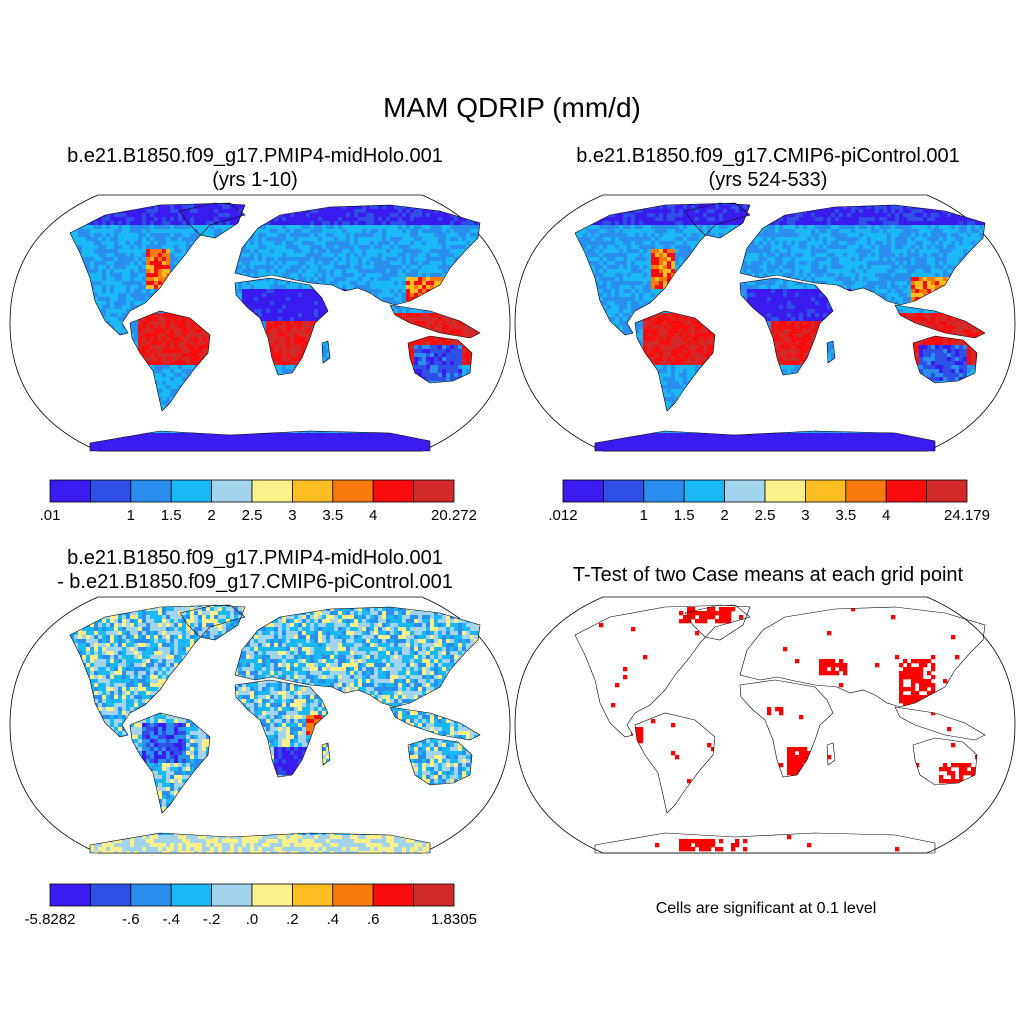  What do you see at coordinates (512, 108) in the screenshot?
I see `main-title: MAM QDRIP (mm/d)` at bounding box center [512, 108].